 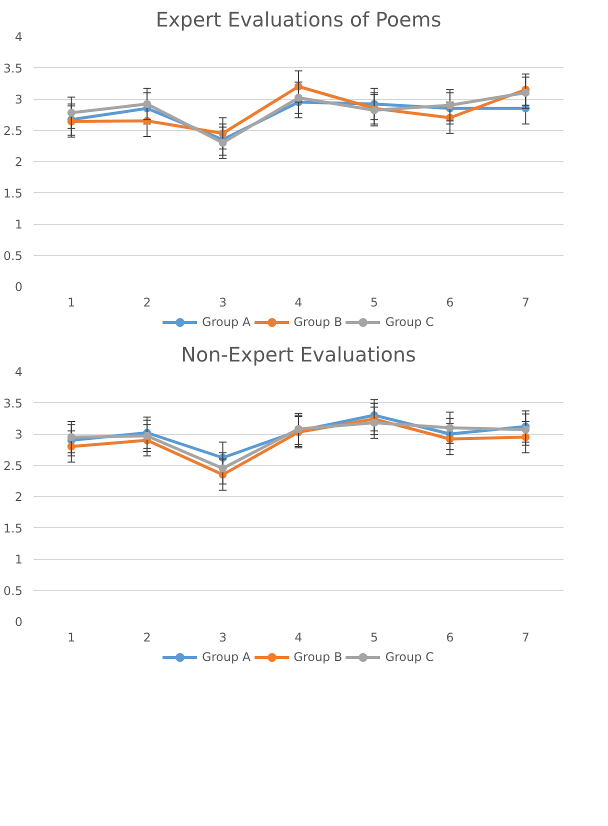 What do you see at coordinates (298, 354) in the screenshot?
I see `chart-title: Non-Expert Evaluations` at bounding box center [298, 354].